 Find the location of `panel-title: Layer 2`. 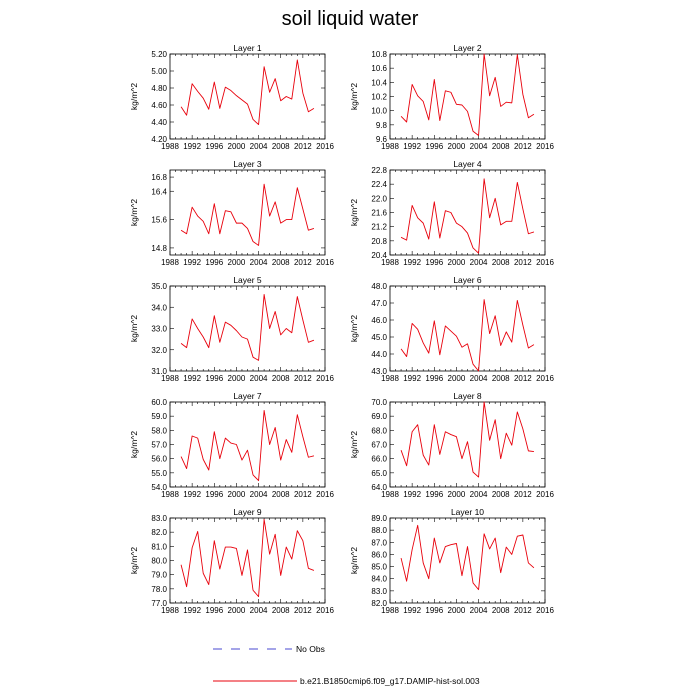

panel-title: Layer 2 is located at coordinates (467, 48).